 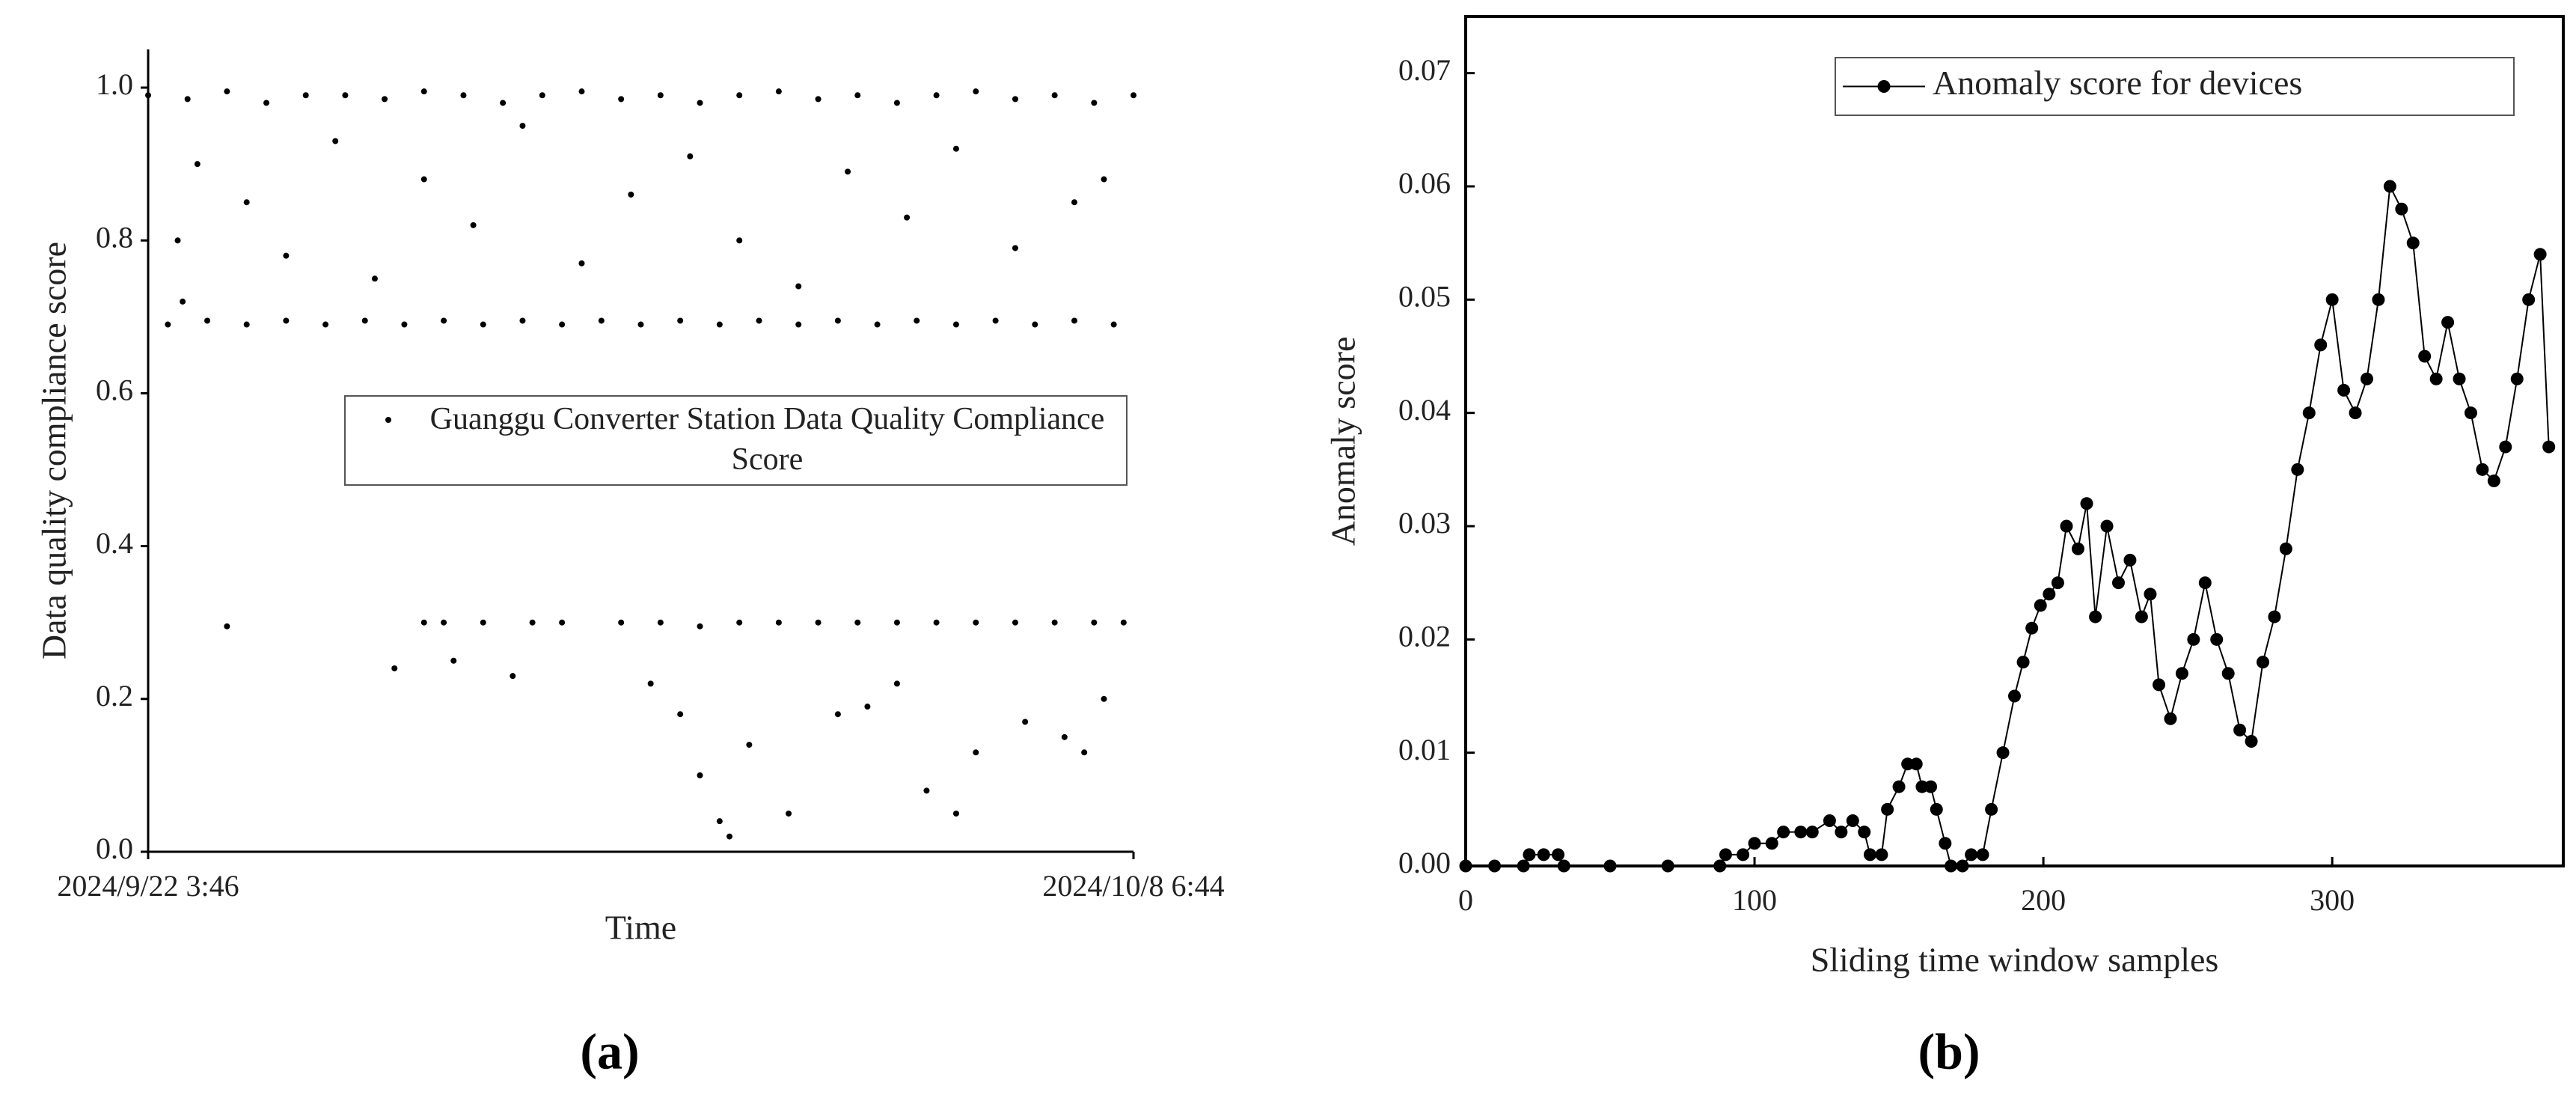 I want to click on x-axis-title: Sliding time window samples, so click(x=2015, y=960).